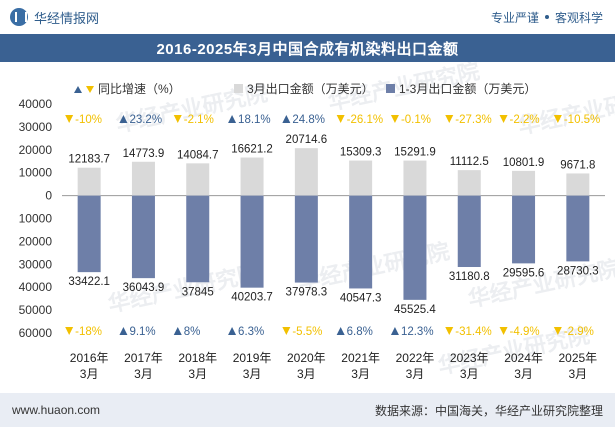 This screenshot has height=427, width=615. I want to click on legend-march-label: 3月出口金额（万美元）, so click(310, 88).